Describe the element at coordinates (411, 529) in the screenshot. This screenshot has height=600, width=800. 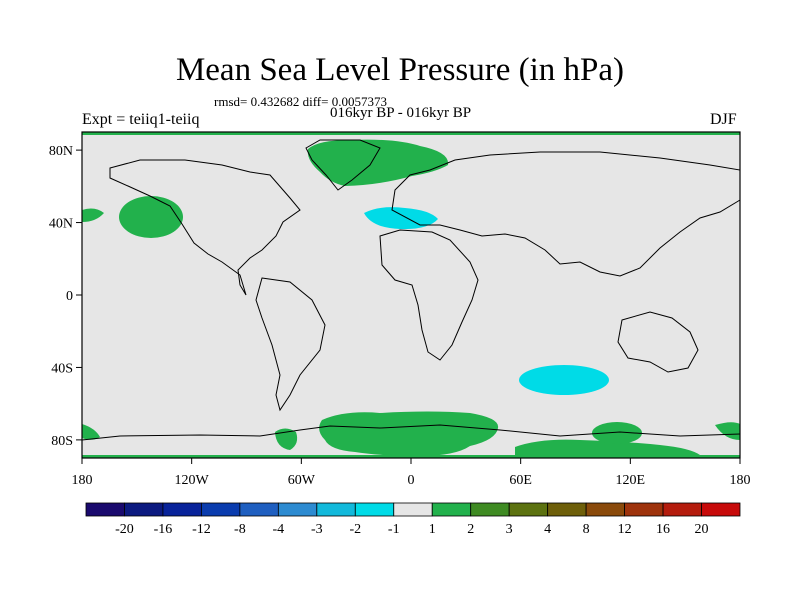
I see `colorbar-labels: -20 -16 -12 -8 -4 -3 -2 -1 1 2 3 4 8 12 16 20` at that location.